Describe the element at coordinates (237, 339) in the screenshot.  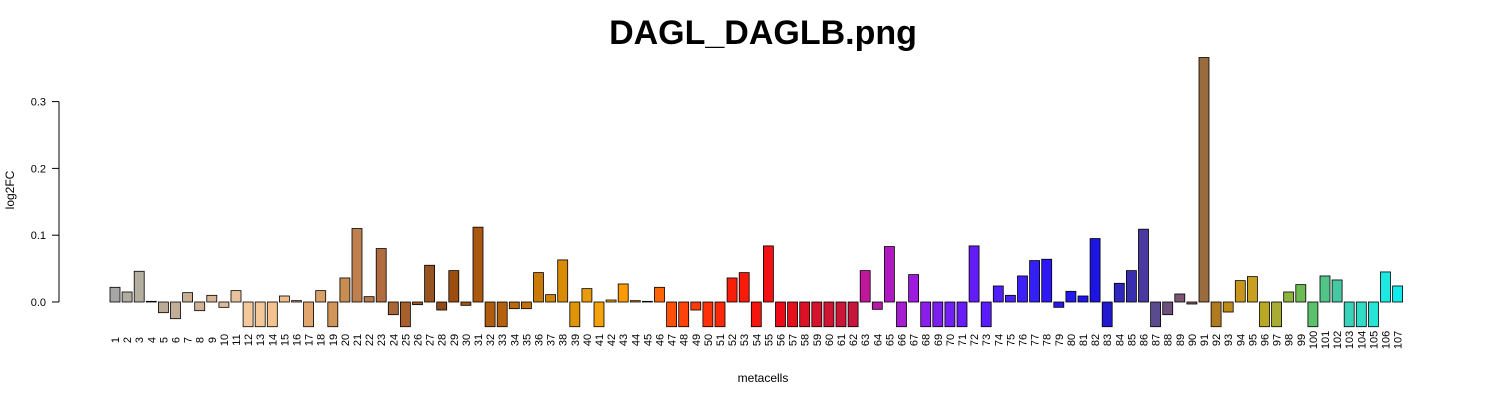
I see `x-tick-label: 11` at that location.